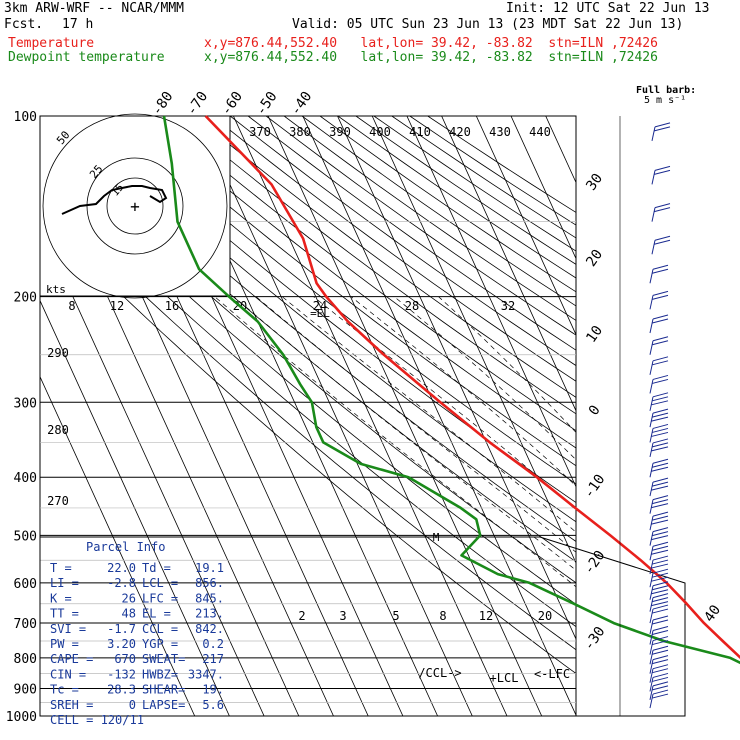  Describe the element at coordinates (61, 568) in the screenshot. I see `parcel-label-left: T =` at that location.